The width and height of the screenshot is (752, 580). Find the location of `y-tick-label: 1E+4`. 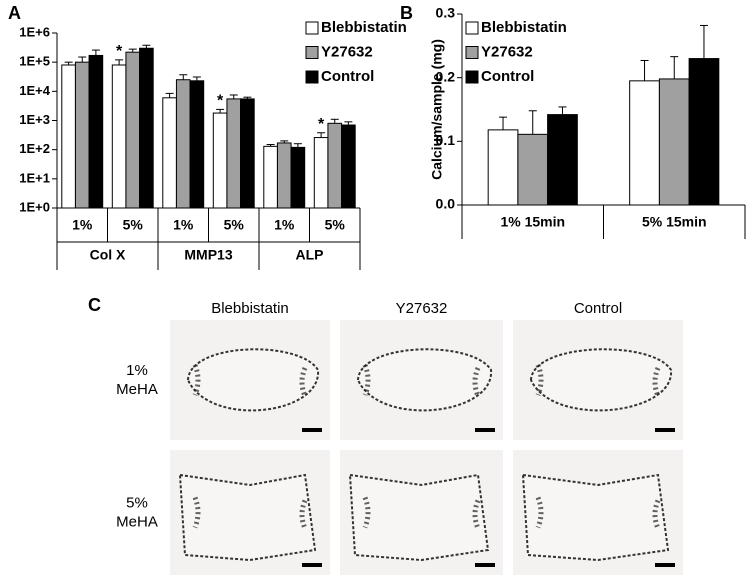

y-tick-label: 1E+4 is located at coordinates (34, 90).